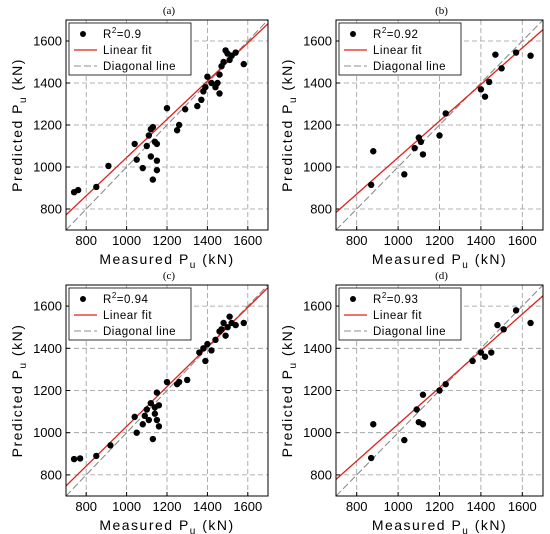 This screenshot has height=534, width=550. Describe the element at coordinates (47, 167) in the screenshot. I see `y-tick-label: 1000` at that location.